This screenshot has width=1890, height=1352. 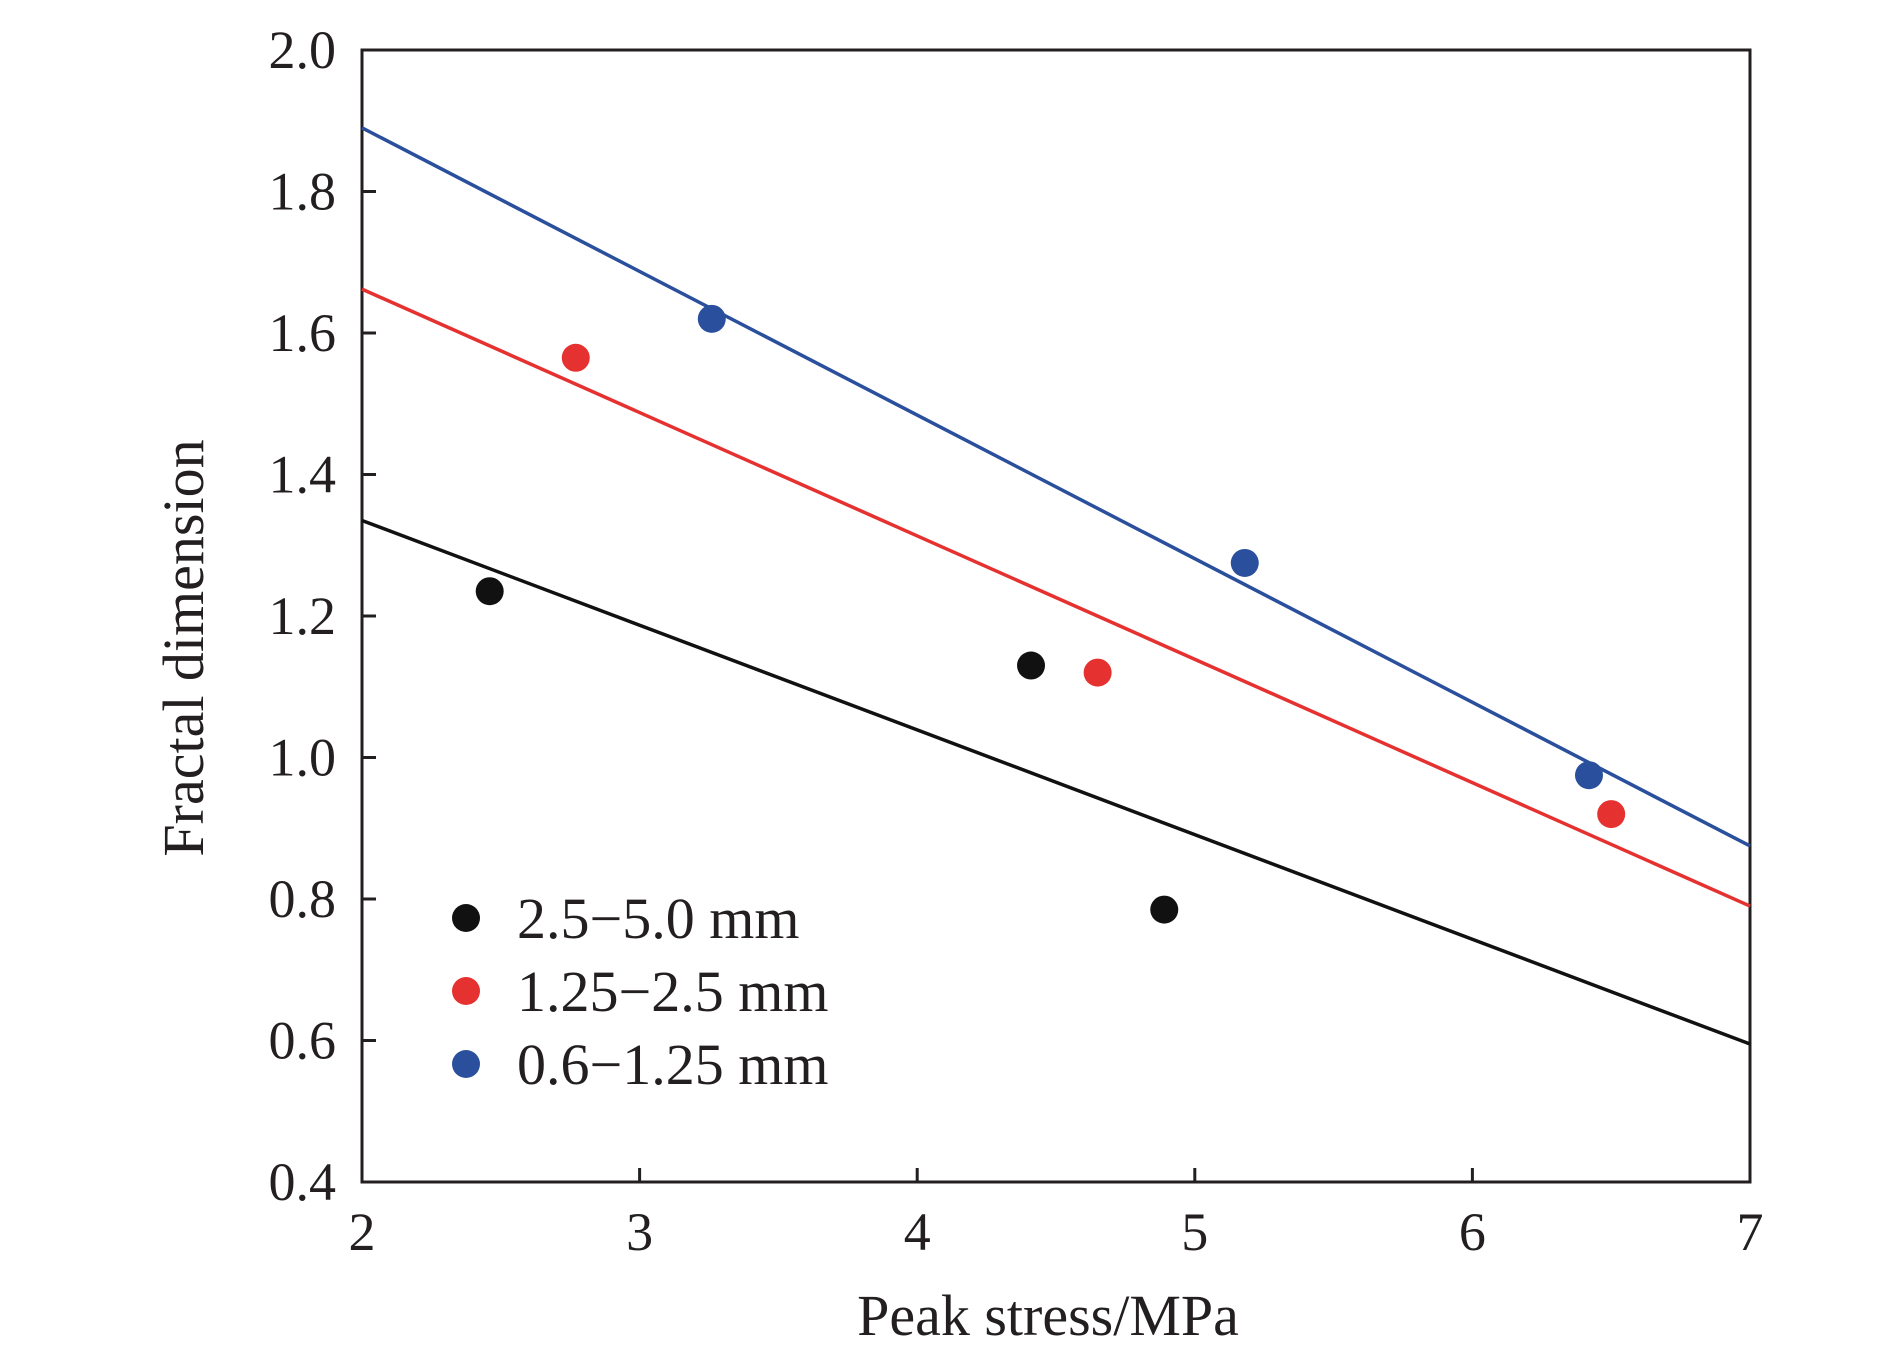 I want to click on legend-label-series-3: 0.6−1.25 mm, so click(x=672, y=1064).